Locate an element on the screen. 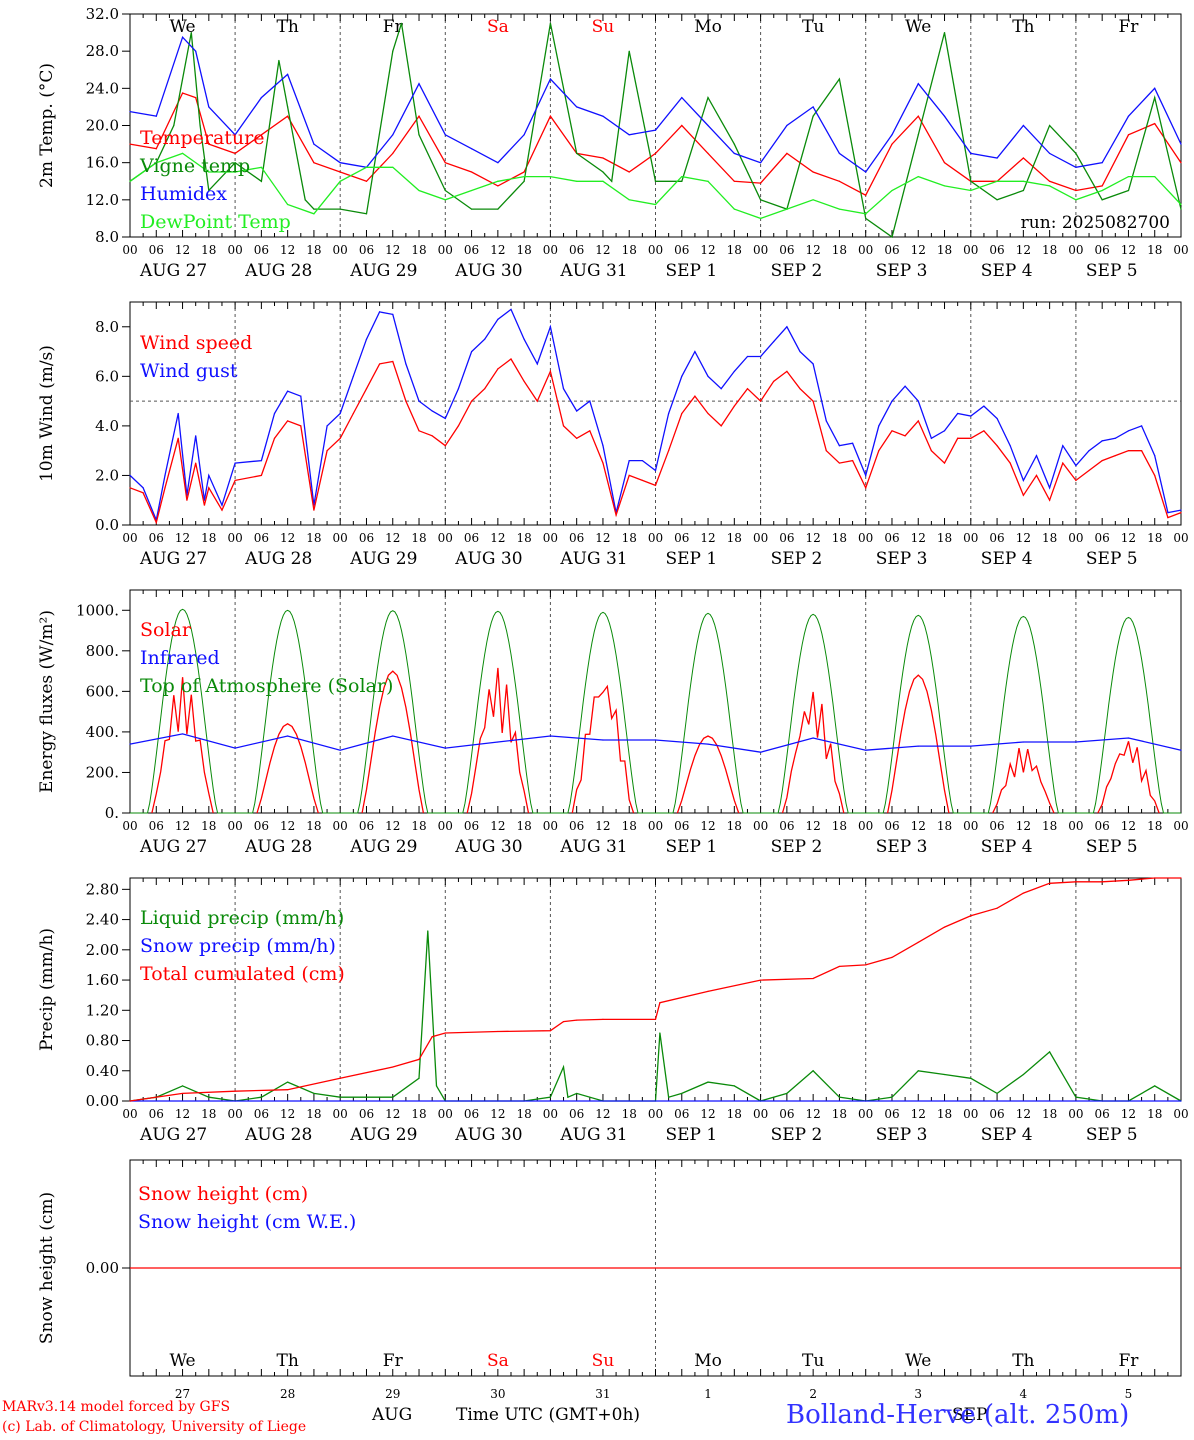 The image size is (1194, 1440). date-label: AUG 30 is located at coordinates (488, 271).